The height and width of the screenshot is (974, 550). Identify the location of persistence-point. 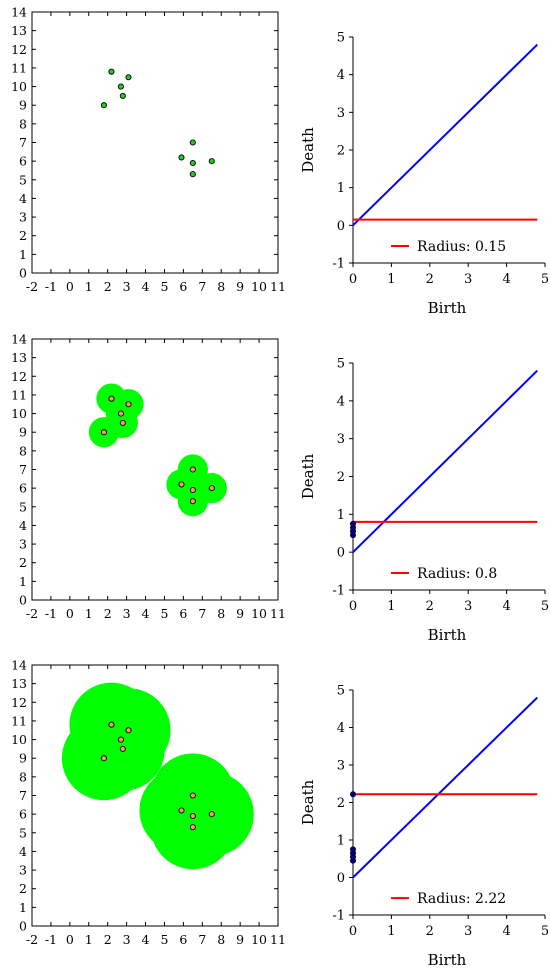
(352, 794).